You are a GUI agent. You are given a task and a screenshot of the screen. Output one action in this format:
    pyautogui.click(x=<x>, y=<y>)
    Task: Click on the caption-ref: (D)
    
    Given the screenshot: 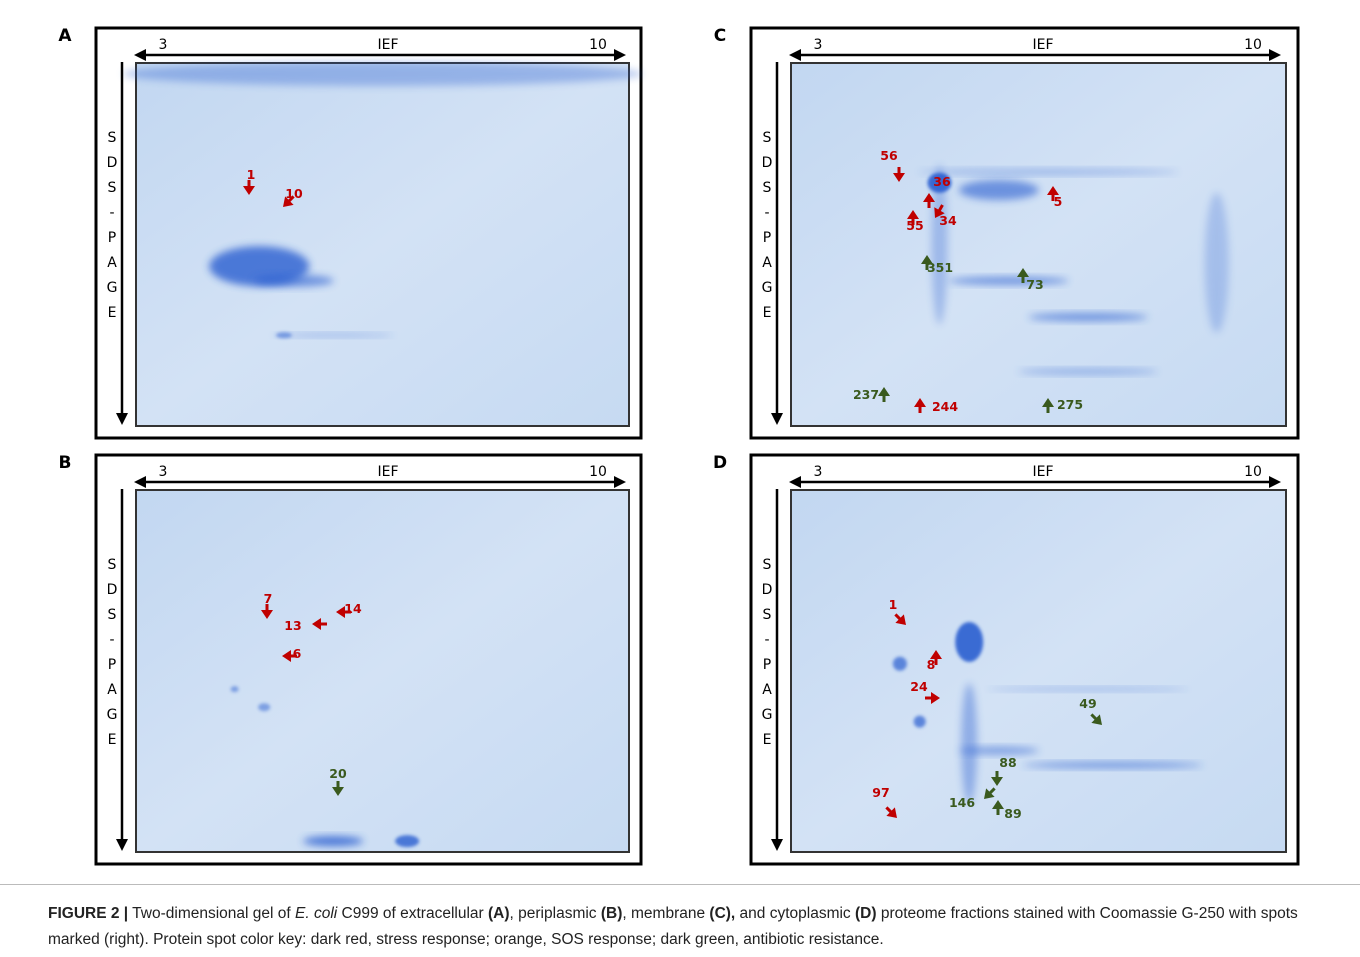 What is the action you would take?
    pyautogui.click(x=865, y=913)
    